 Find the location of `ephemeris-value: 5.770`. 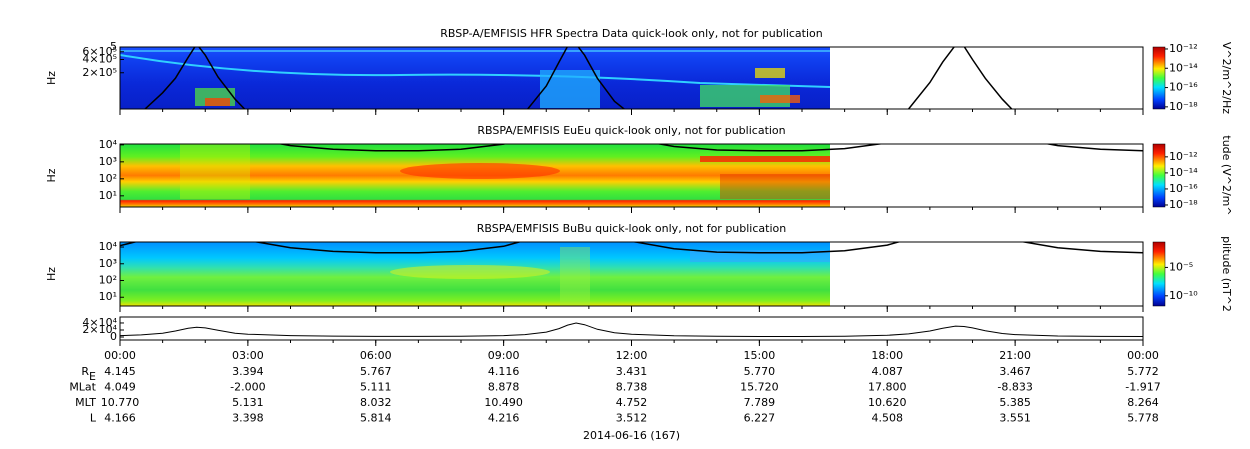

ephemeris-value: 5.770 is located at coordinates (760, 371).